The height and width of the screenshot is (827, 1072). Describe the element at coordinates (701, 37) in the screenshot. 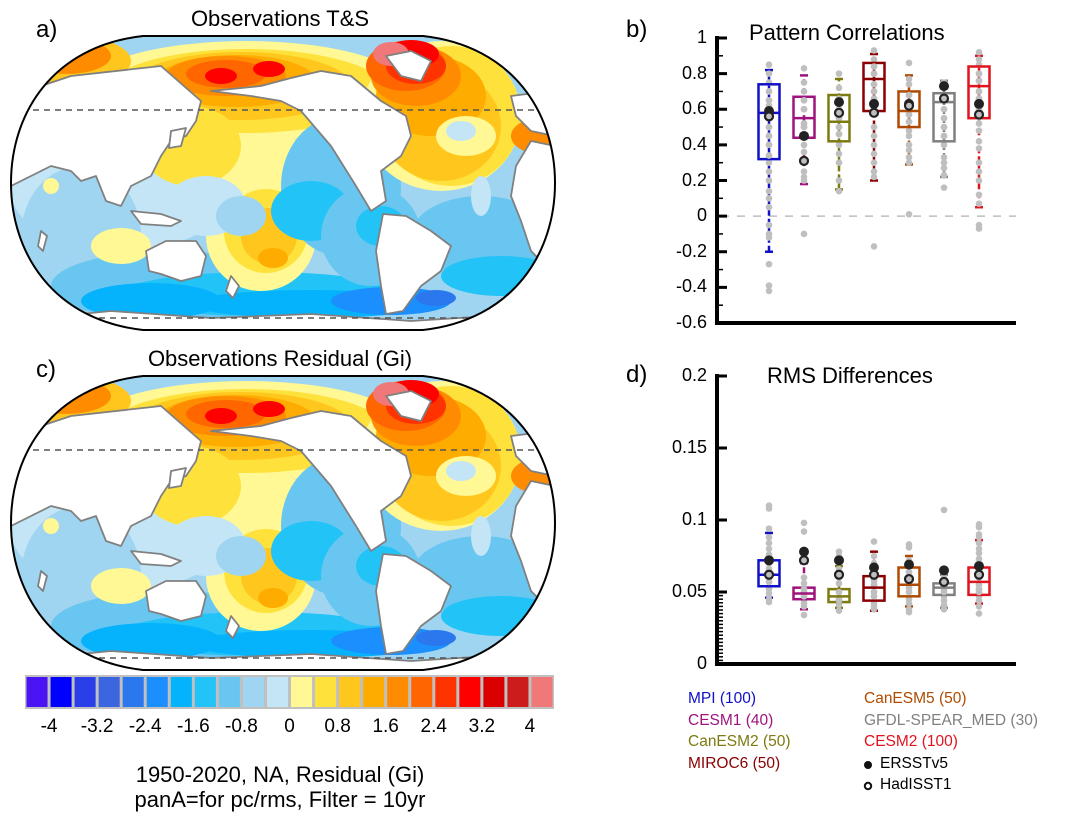

I see `y-tick-label: 1` at that location.